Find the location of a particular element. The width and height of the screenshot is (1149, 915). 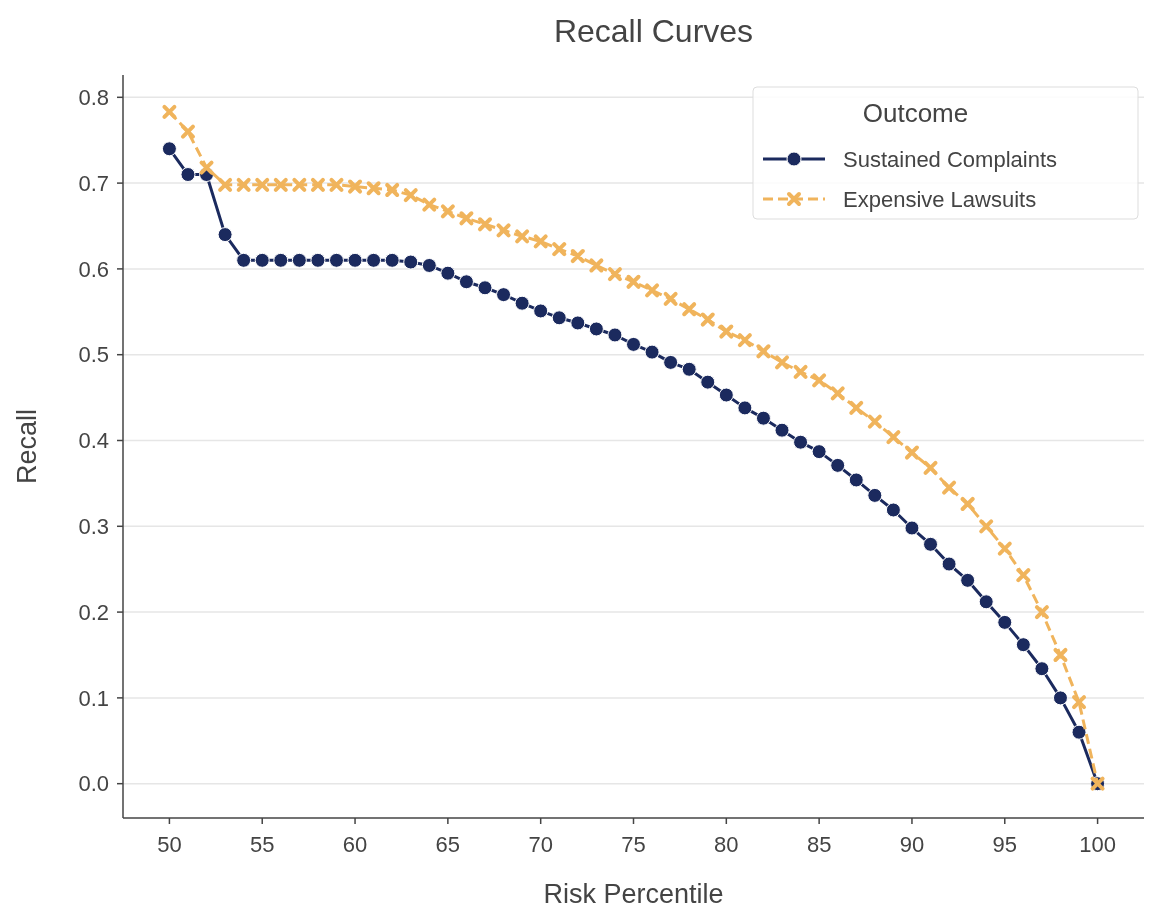

y-tick-label: 0.0 is located at coordinates (93, 784).